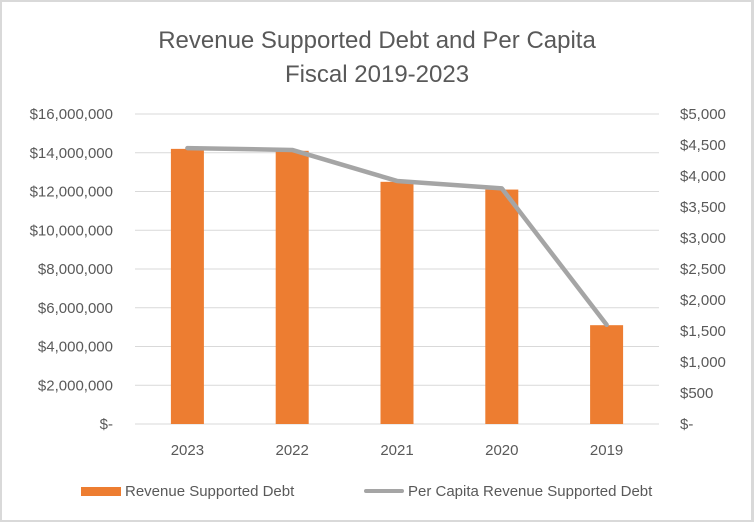 This screenshot has height=525, width=754. Describe the element at coordinates (703, 114) in the screenshot. I see `y-right-tick-label: $5,000` at that location.